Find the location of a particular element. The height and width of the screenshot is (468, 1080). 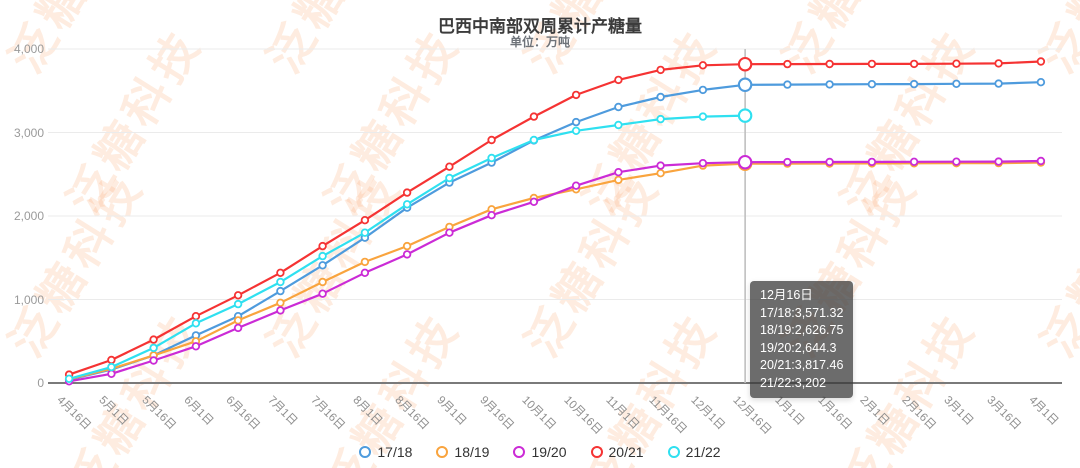

y-tick-label: 2,000 is located at coordinates (28, 216).